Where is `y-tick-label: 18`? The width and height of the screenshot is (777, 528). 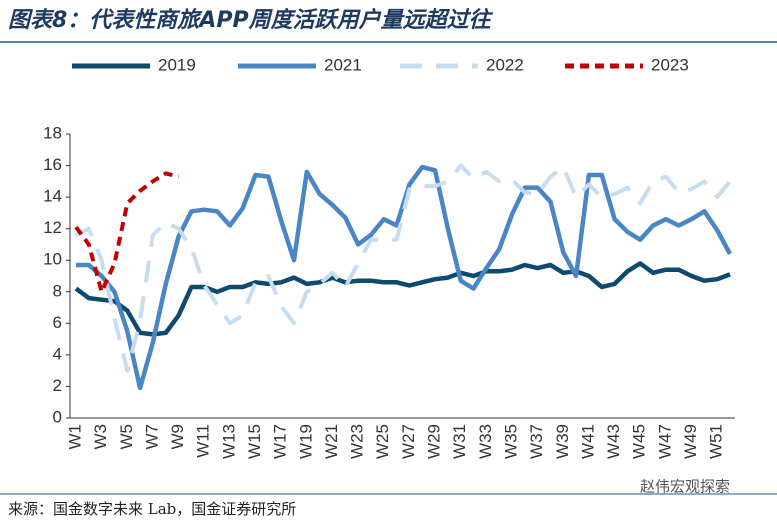 y-tick-label: 18 is located at coordinates (52, 132).